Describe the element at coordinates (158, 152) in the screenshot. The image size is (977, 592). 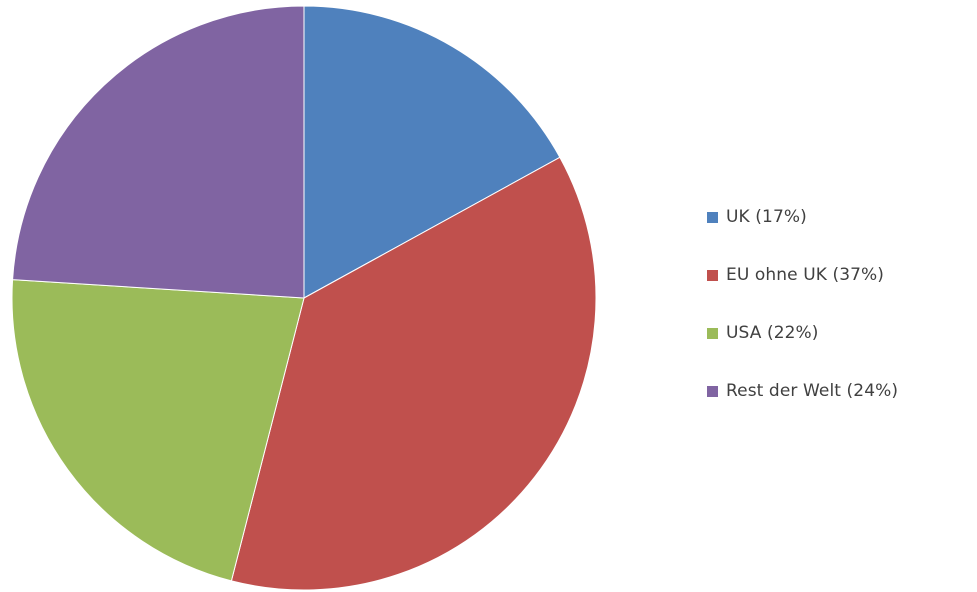
I see `pie-slice-rest-der-welt` at that location.